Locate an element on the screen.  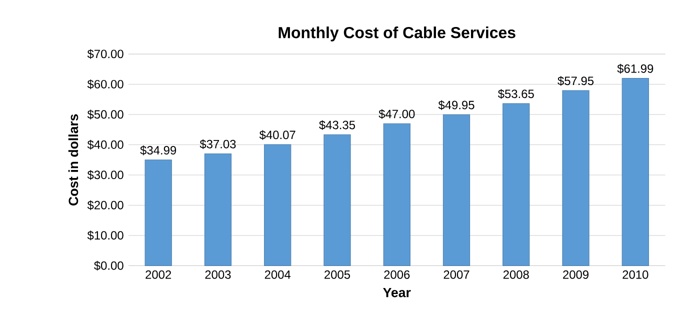
data-label: $53.65 is located at coordinates (516, 94).